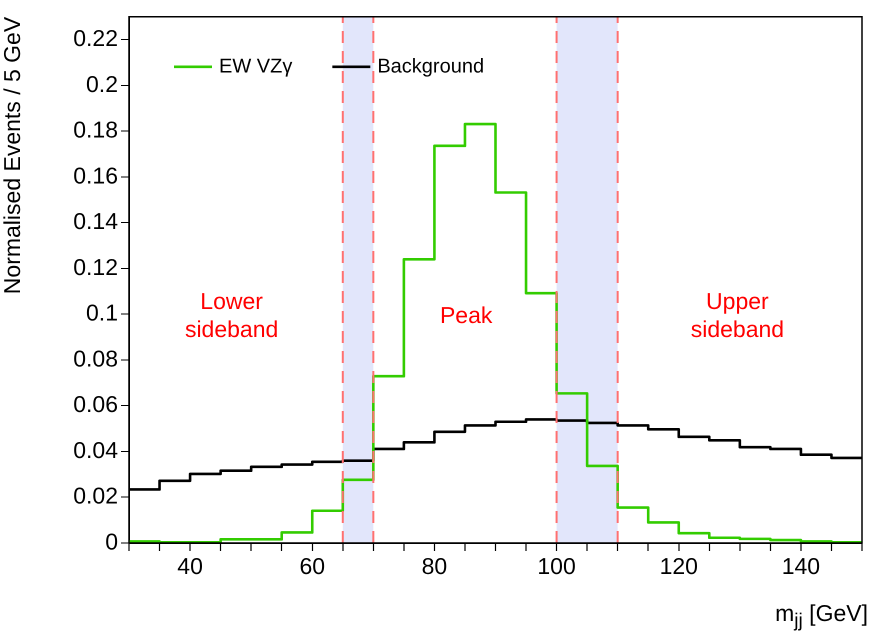 This screenshot has height=637, width=876. I want to click on x-tick-label: 60, so click(312, 566).